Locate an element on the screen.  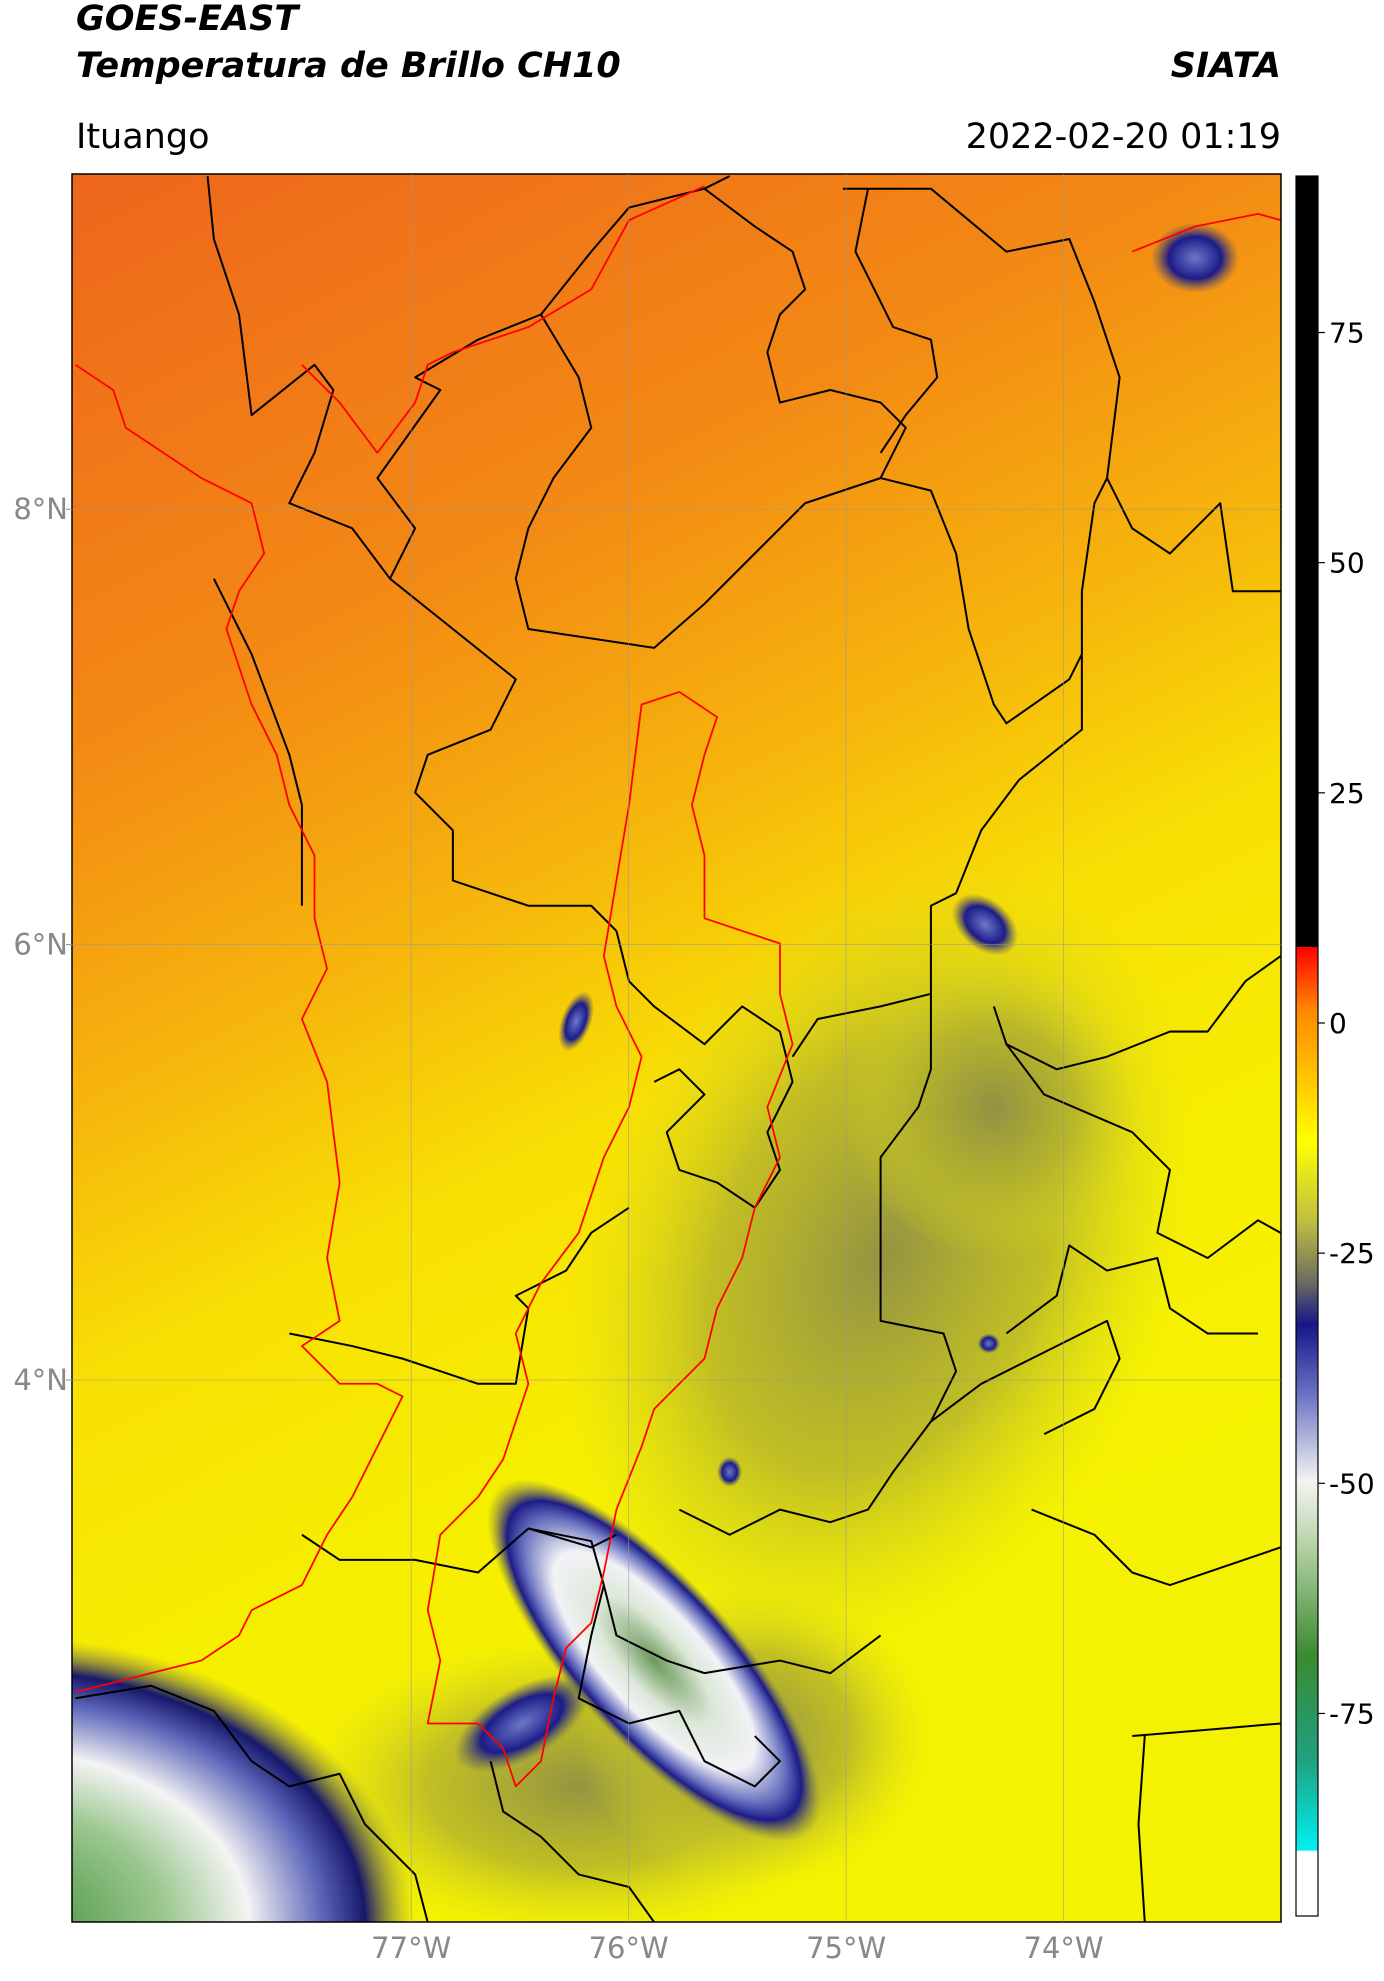
lat-tick-label: 6°N is located at coordinates (40, 945).